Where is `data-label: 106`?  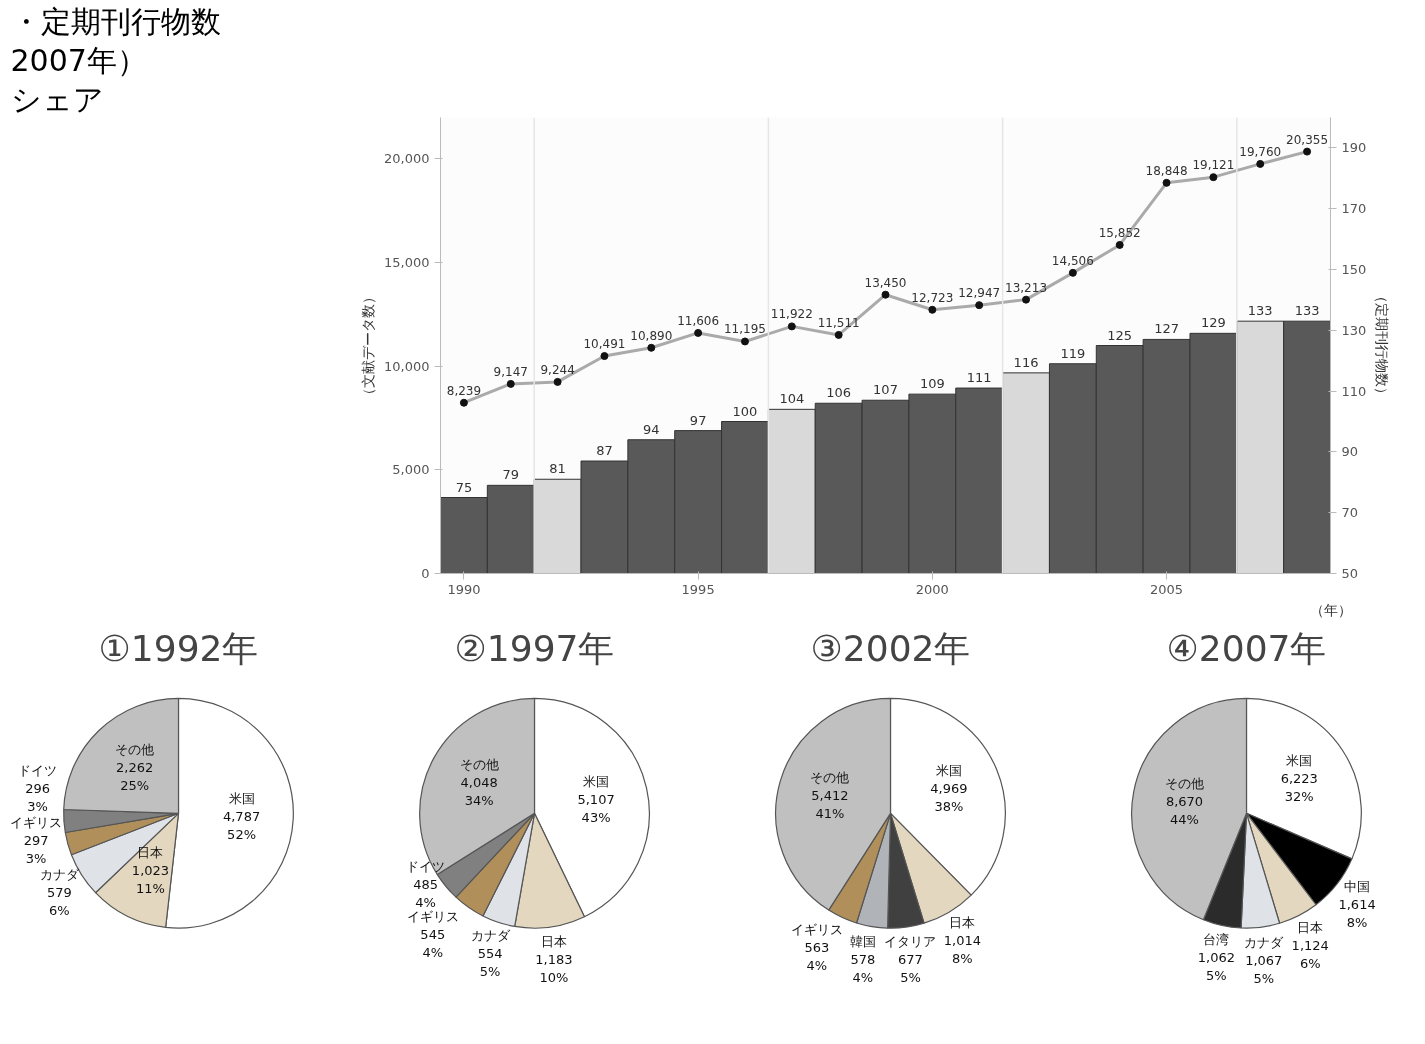
data-label: 106 is located at coordinates (839, 393).